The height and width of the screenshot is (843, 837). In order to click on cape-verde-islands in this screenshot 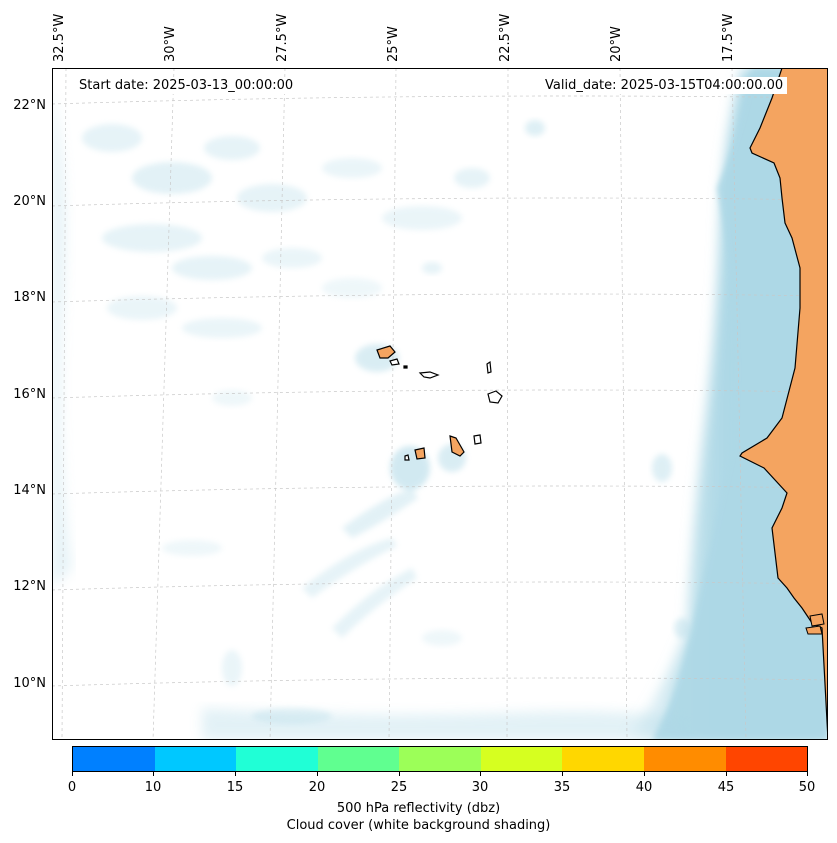, I will do `click(439, 403)`.